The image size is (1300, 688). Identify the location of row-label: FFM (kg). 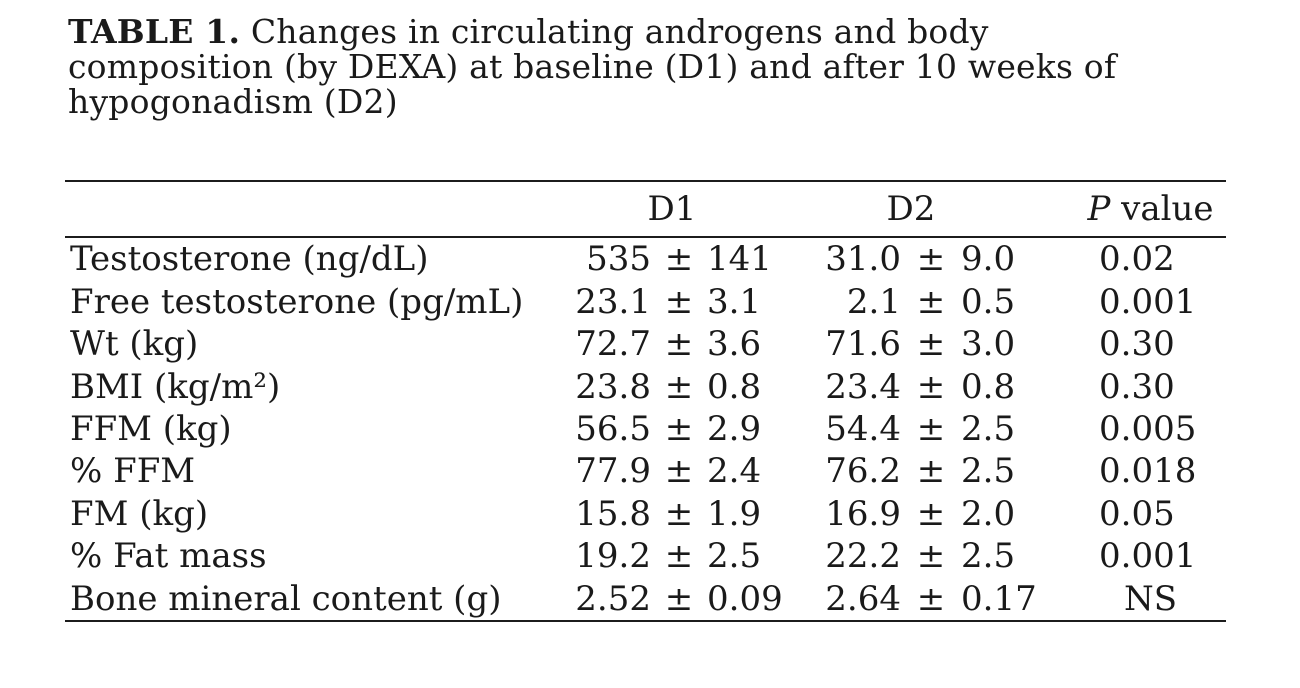
(151, 428).